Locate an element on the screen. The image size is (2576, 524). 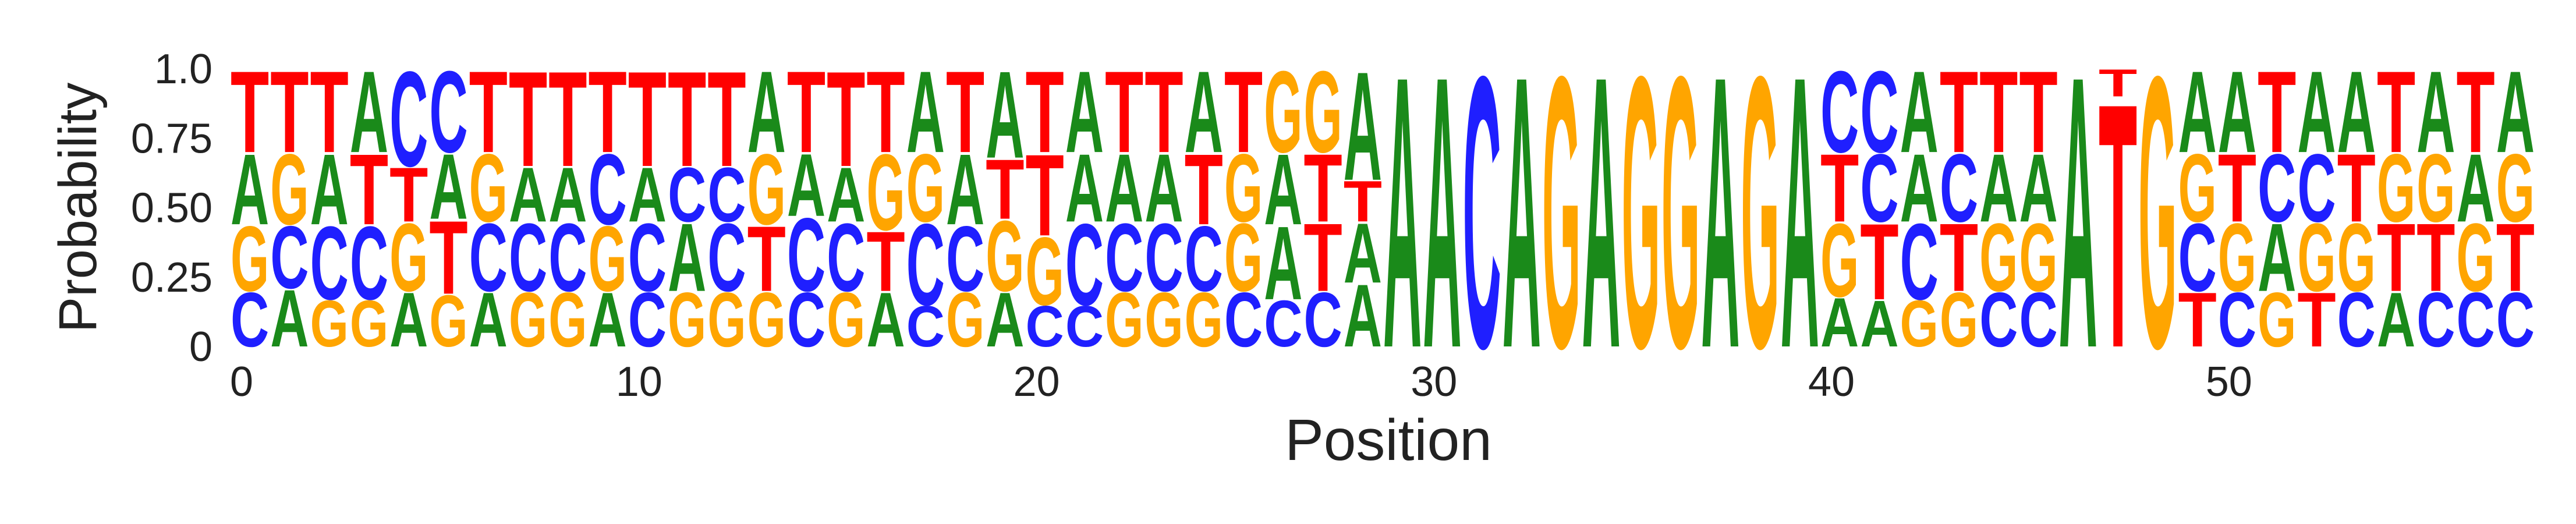
logo-letter-t-pos-51: T is located at coordinates (2277, 112).